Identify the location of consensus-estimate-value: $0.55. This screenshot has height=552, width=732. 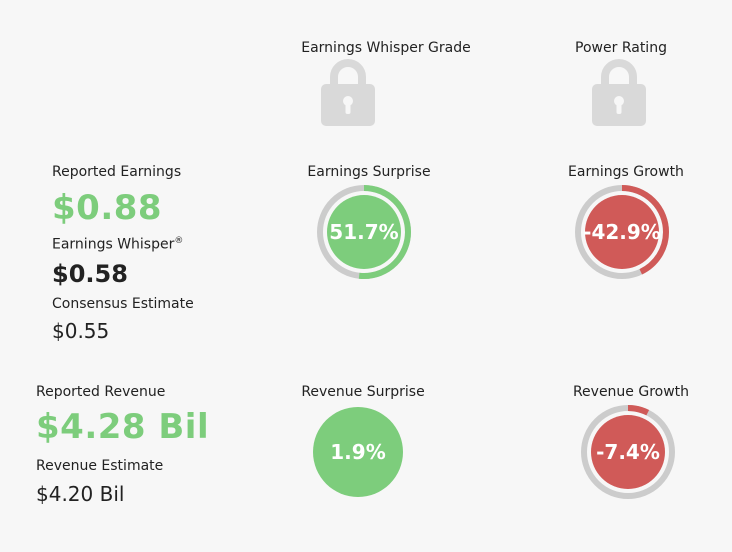
(81, 331).